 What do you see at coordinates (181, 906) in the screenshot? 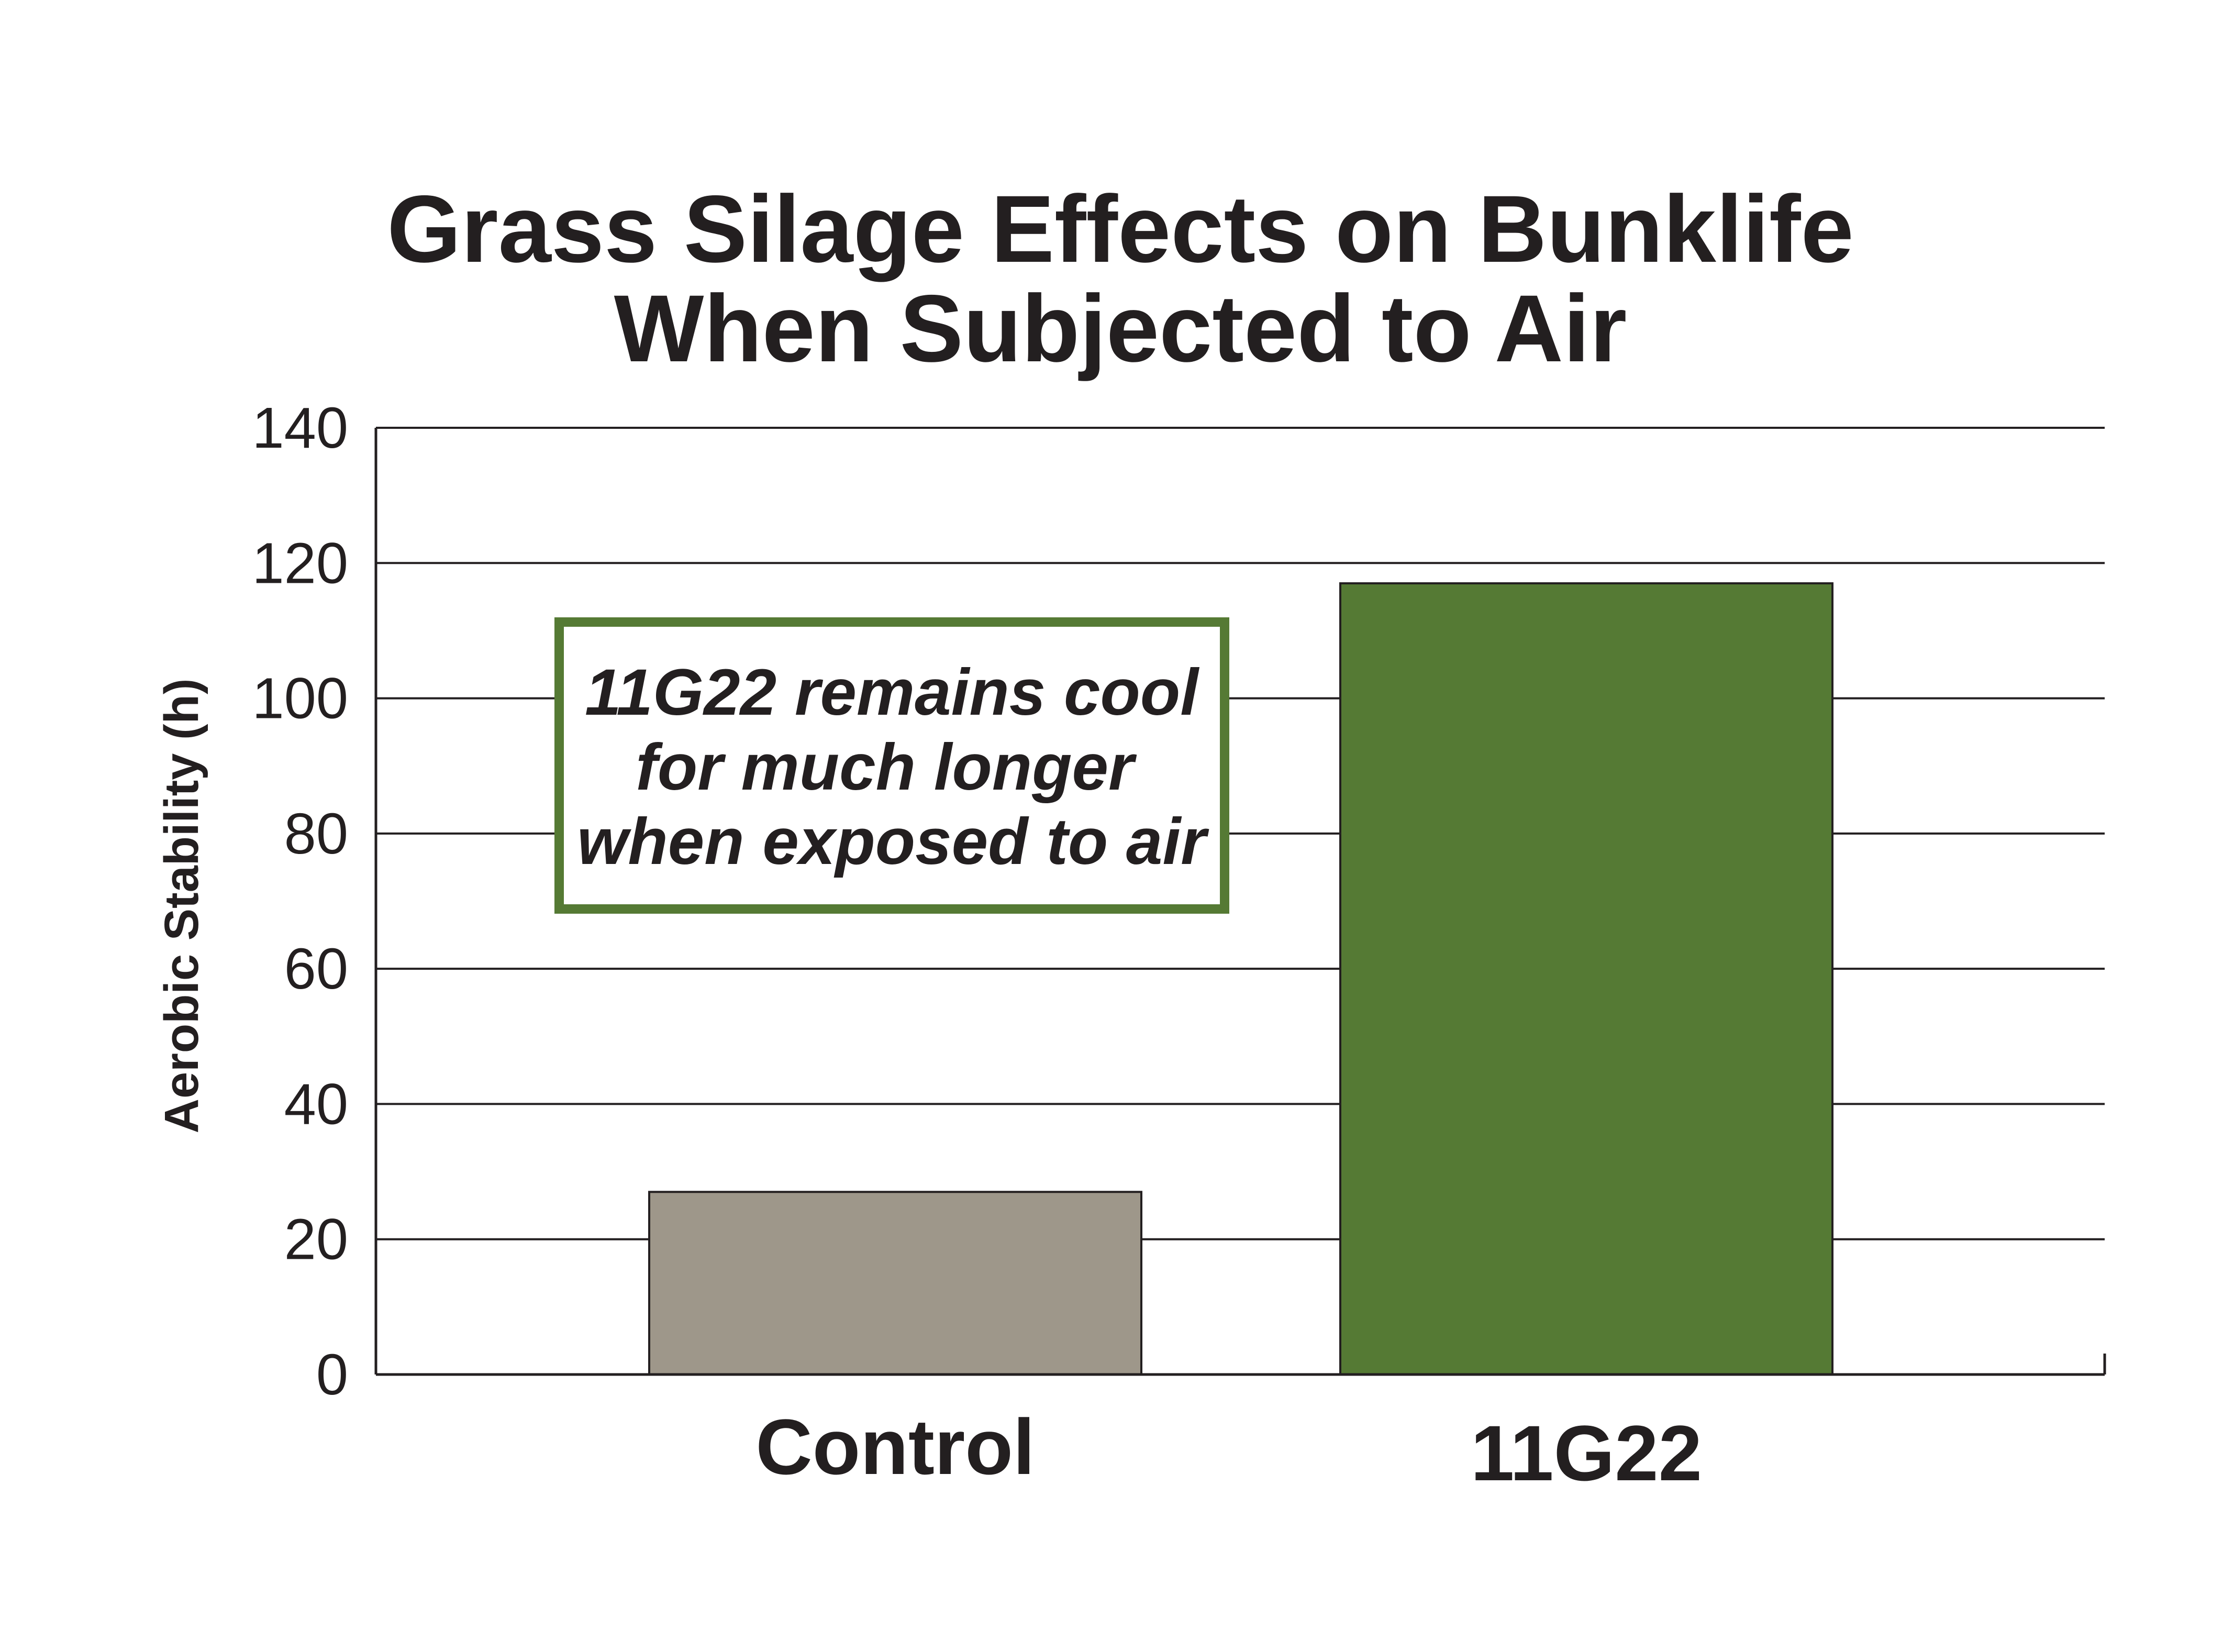
I see `y-axis-label: Aerobic Stability (h)` at bounding box center [181, 906].